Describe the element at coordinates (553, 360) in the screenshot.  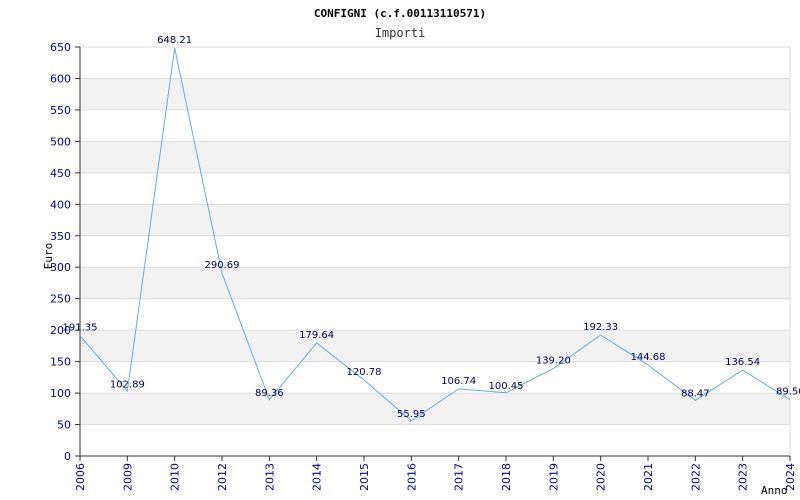
I see `data-label: 139.20` at that location.